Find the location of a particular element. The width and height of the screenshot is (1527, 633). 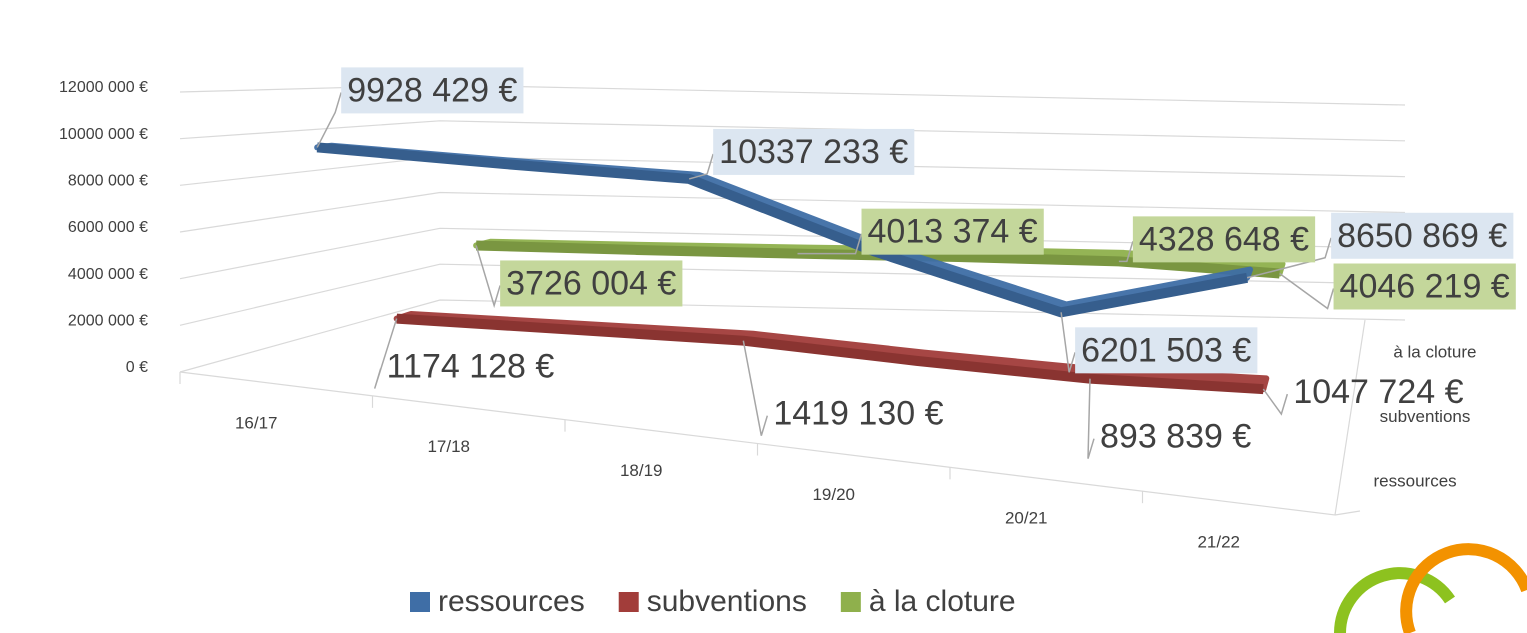

y-tick-label: 8000 000 € is located at coordinates (108, 181).